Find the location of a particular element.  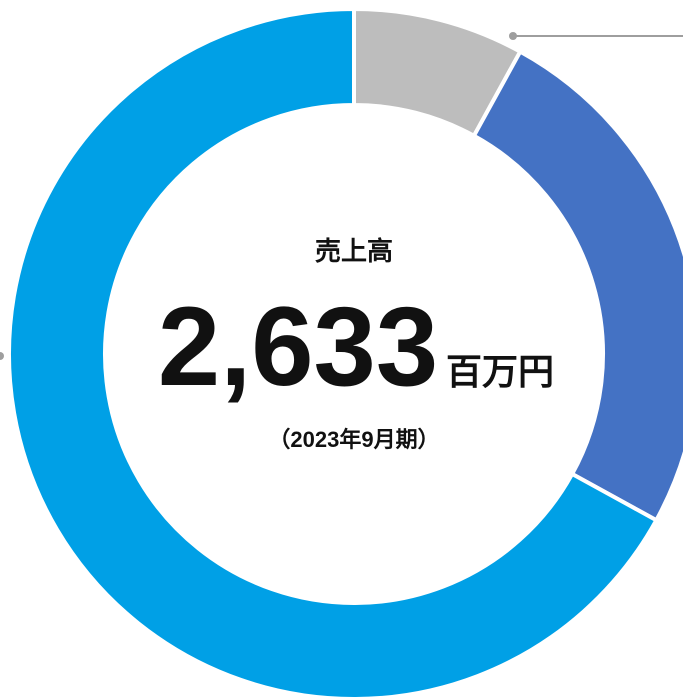

center-label: 売上高 is located at coordinates (354, 251).